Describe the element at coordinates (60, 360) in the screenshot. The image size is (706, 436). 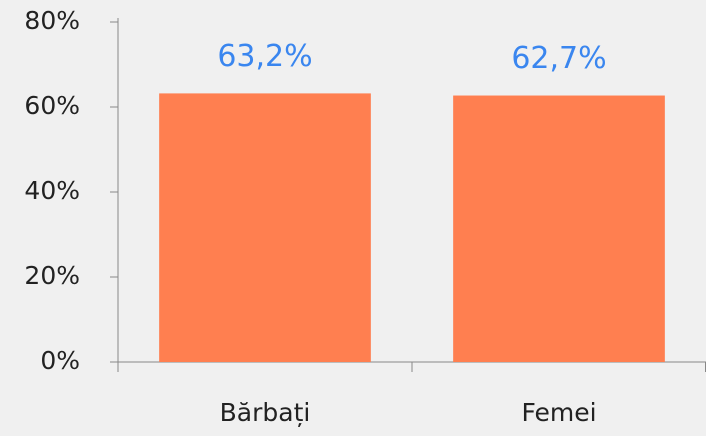
I see `y-tick-label: 0%` at that location.